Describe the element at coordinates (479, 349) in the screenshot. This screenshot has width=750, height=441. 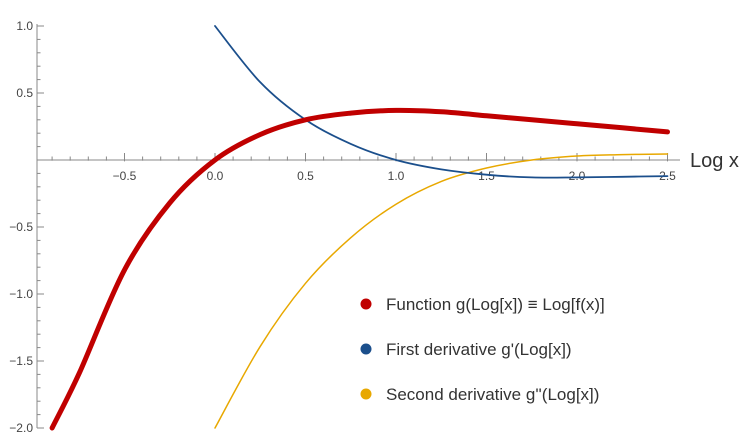
I see `legend-label: First derivative g'(Log[x])` at that location.